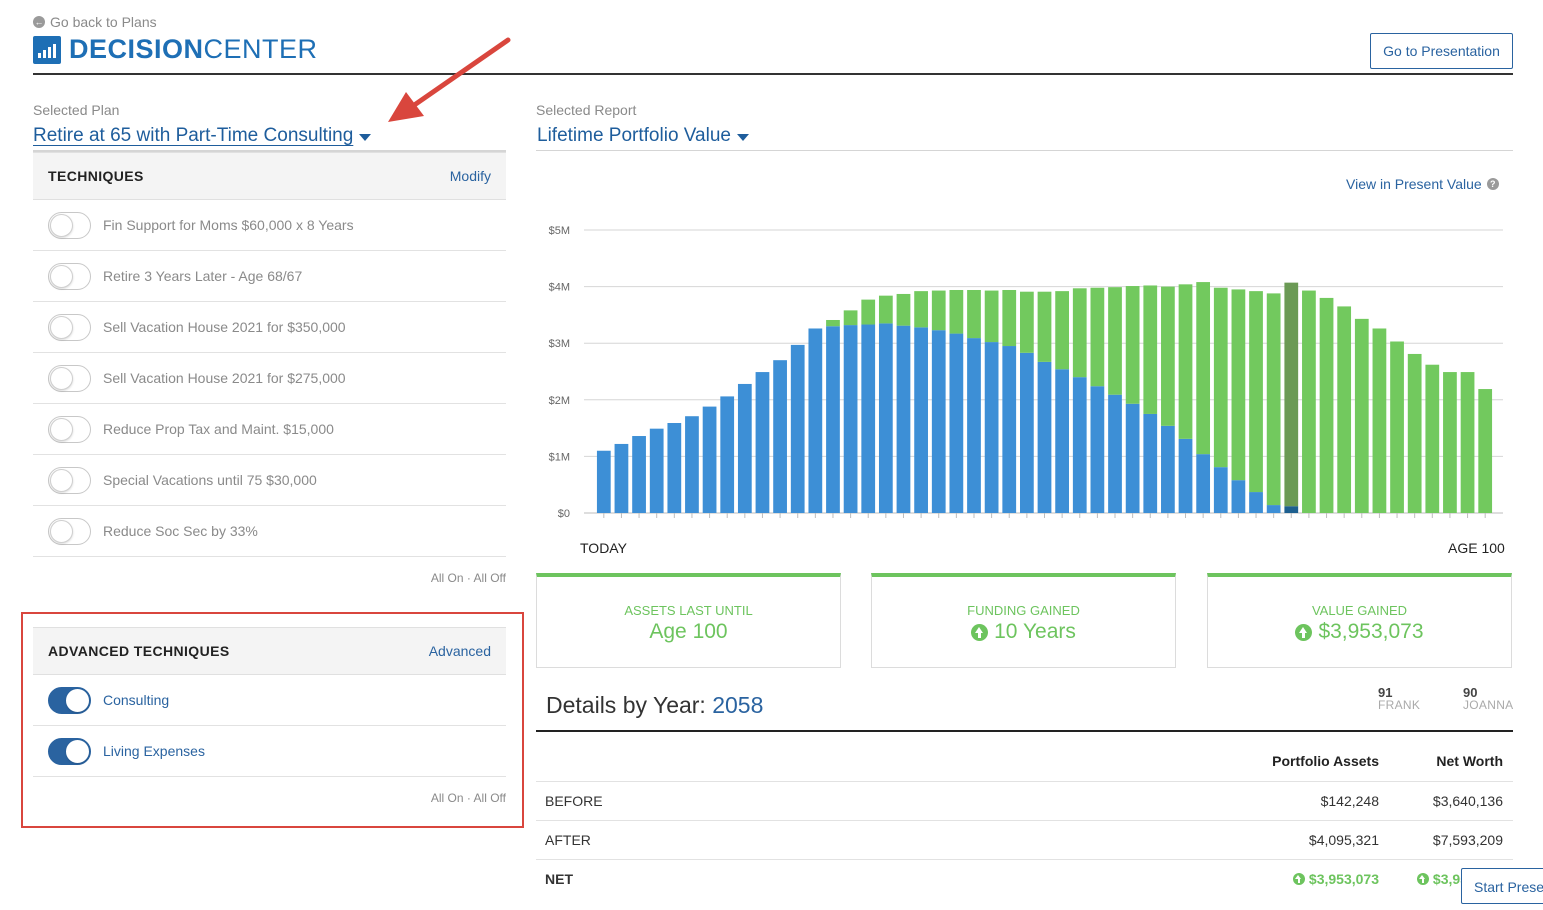  I want to click on plan-dropdown: Retire at 65 with Part-Time Consulting, so click(202, 136).